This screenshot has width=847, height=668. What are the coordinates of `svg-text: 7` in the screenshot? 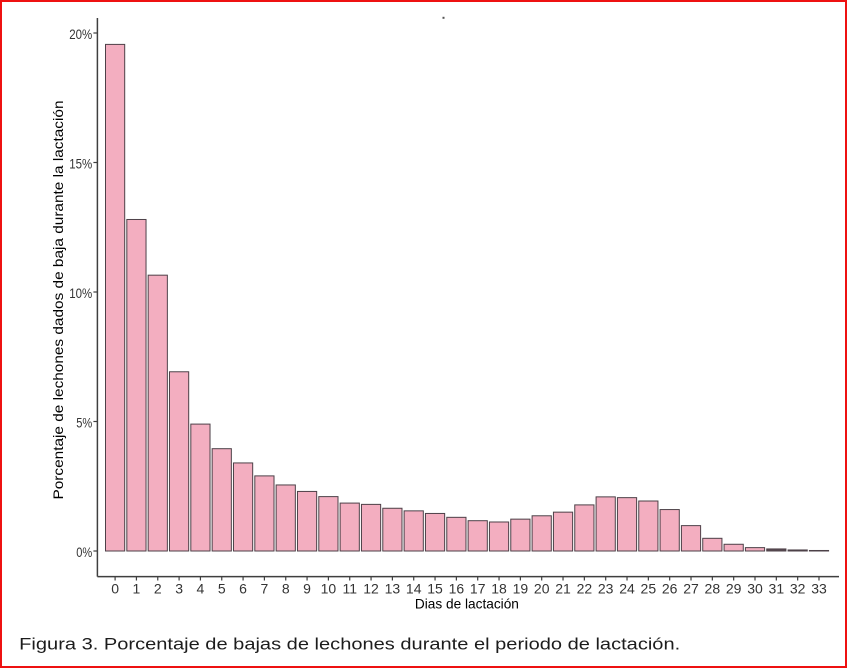 It's located at (265, 589).